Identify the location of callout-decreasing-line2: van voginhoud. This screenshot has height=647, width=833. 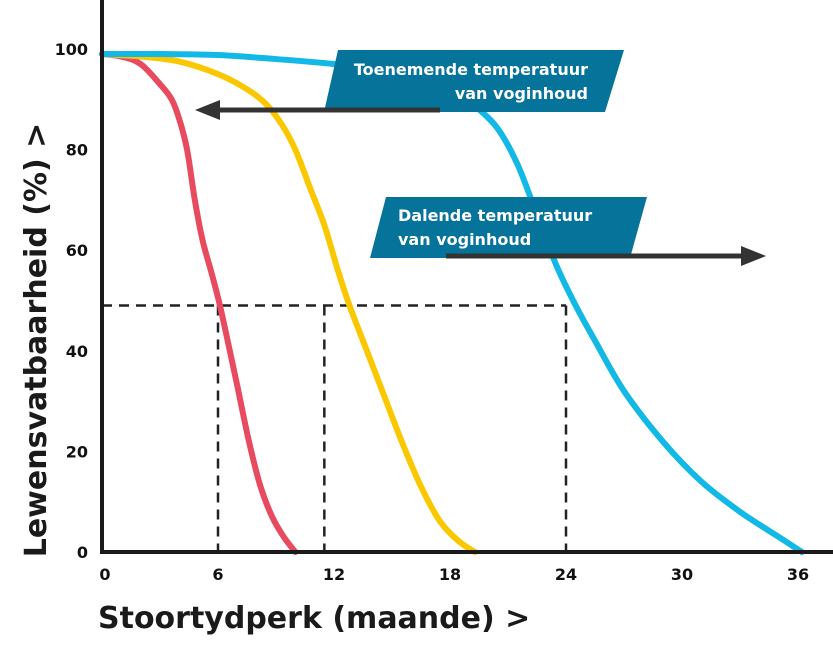
(464, 239).